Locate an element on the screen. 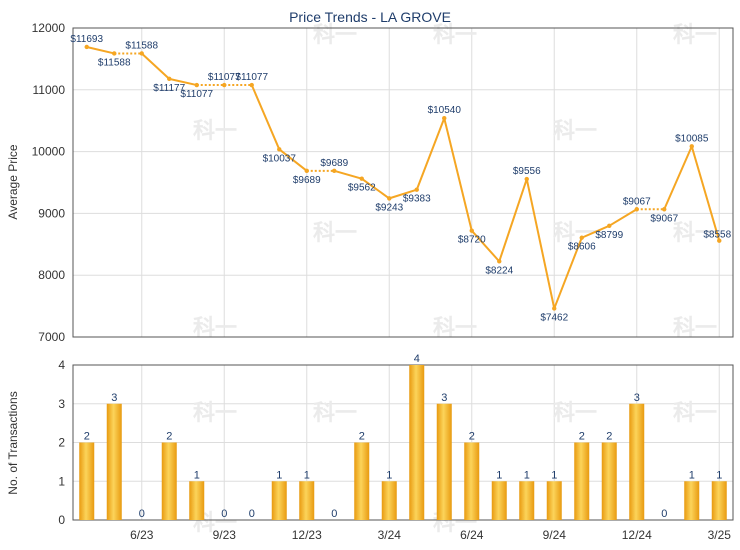  transactions-x-tick-label: 3/24 is located at coordinates (390, 535).